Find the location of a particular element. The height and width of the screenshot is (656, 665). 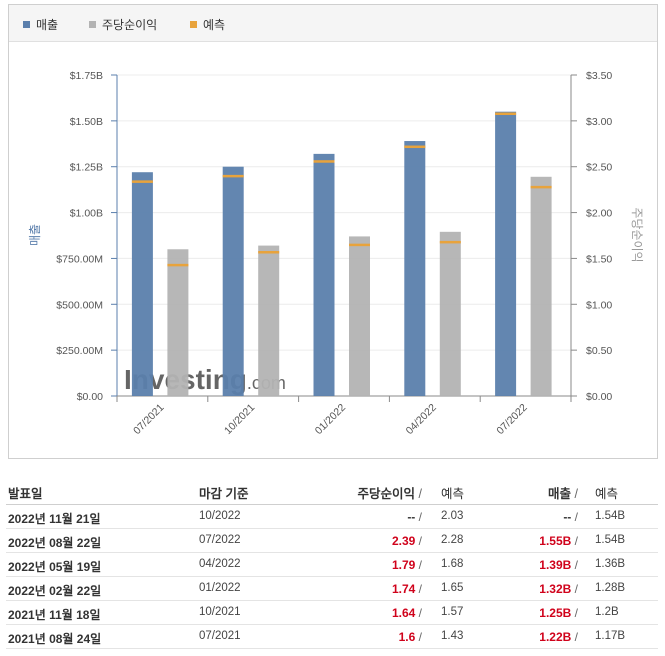

table-row: 2022년 11월 21일 10/2022 -- / 2.03 -- / 1.54B is located at coordinates (332, 517).